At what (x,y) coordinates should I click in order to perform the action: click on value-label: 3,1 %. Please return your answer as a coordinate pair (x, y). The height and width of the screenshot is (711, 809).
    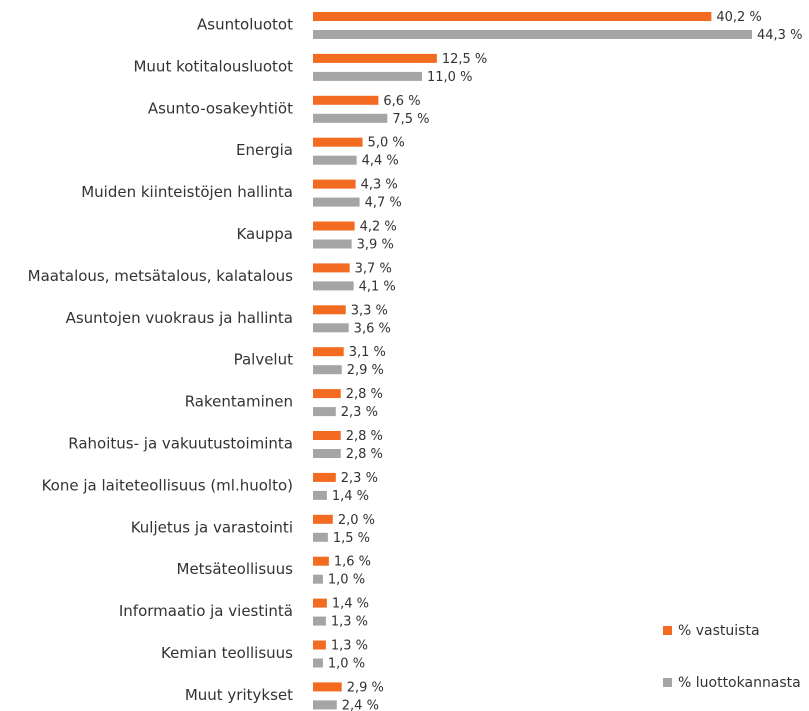
    Looking at the image, I should click on (367, 352).